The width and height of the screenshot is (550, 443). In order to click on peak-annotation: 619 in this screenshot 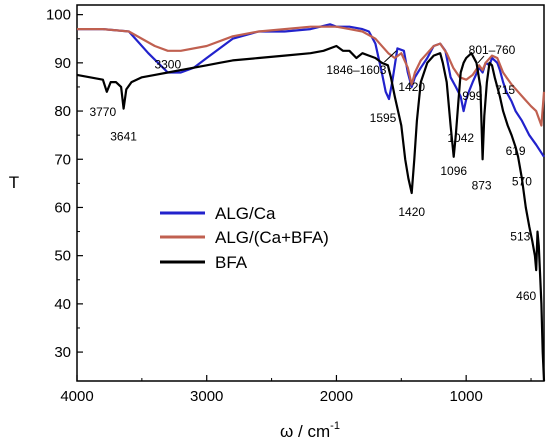, I will do `click(516, 151)`.